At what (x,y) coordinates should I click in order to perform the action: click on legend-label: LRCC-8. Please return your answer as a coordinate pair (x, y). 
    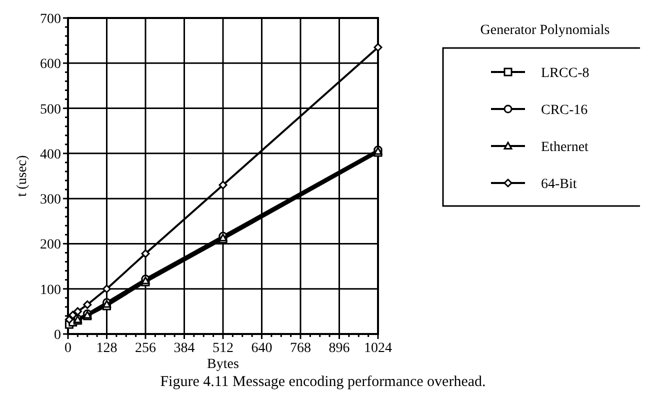
    Looking at the image, I should click on (565, 73).